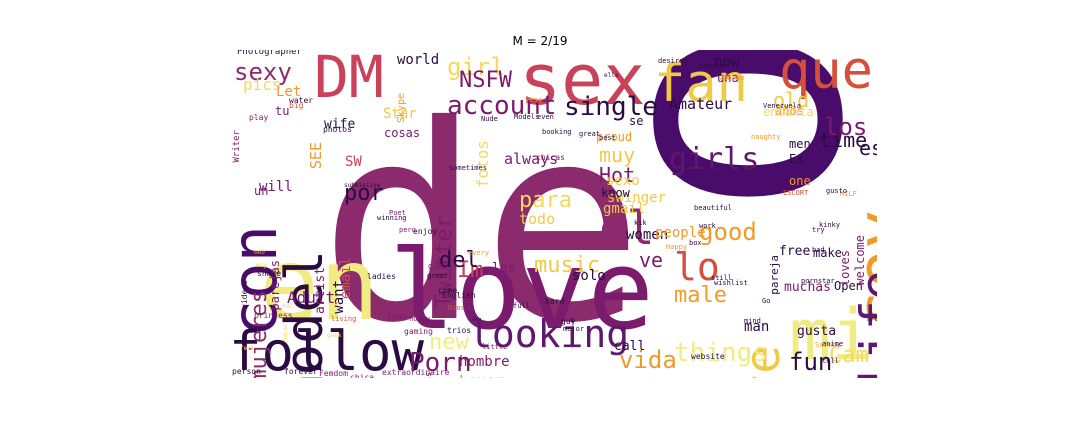 This screenshot has height=432, width=1080. I want to click on cloud-word-models: Models, so click(527, 117).